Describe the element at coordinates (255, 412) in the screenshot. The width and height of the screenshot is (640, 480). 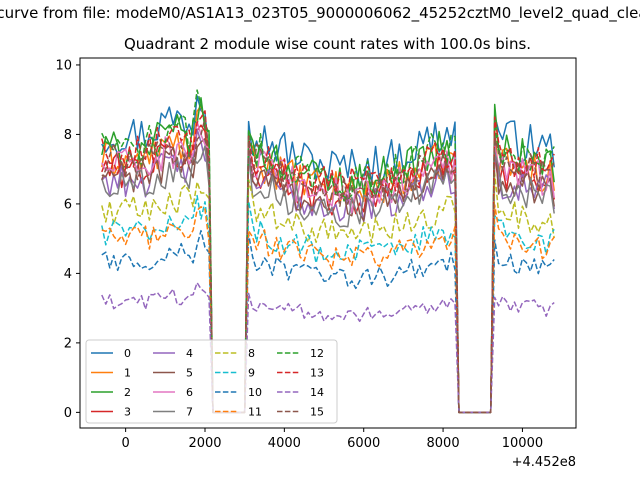
I see `legend-label: 11` at that location.